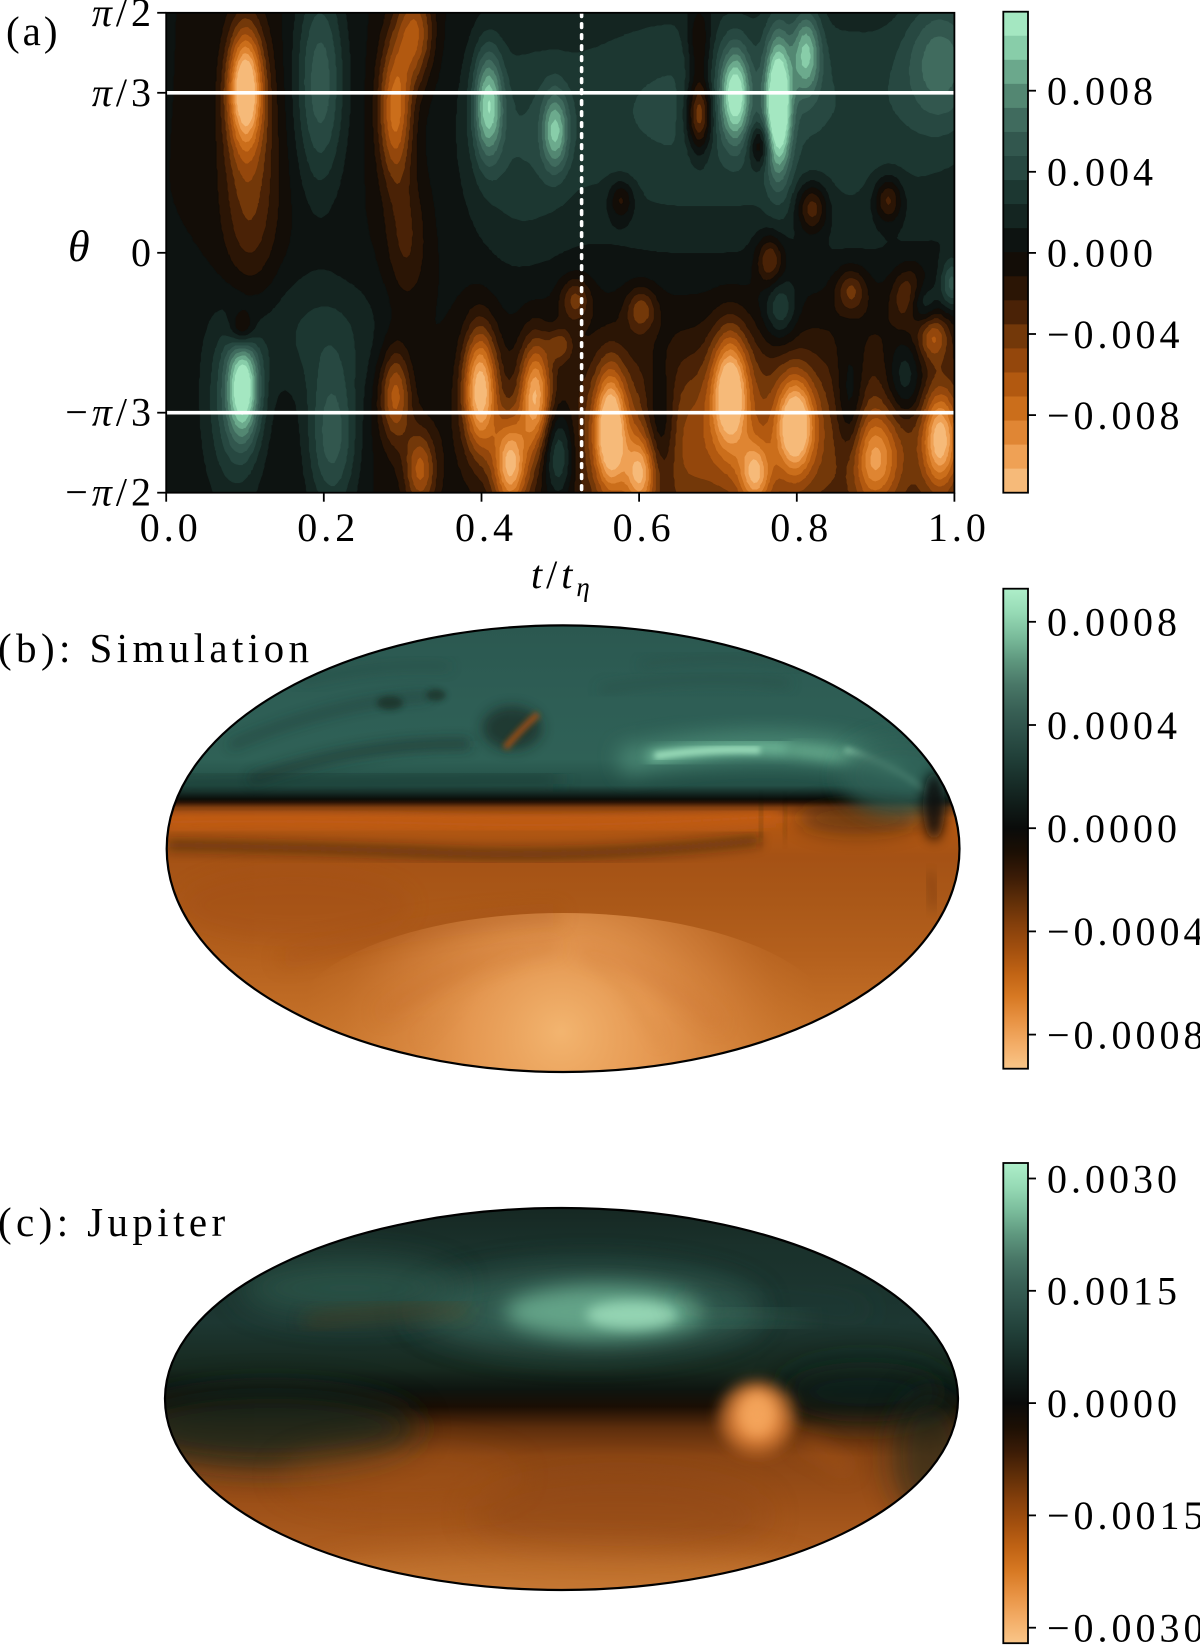 The width and height of the screenshot is (1200, 1651). What do you see at coordinates (33, 31) in the screenshot?
I see `svg-text: (a)` at bounding box center [33, 31].